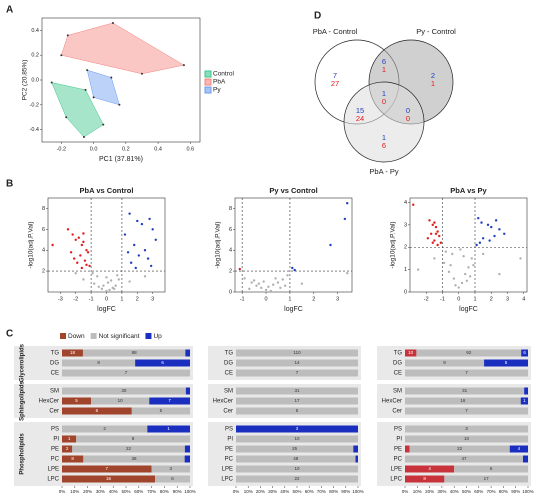  I want to click on segment-label: 47, so click(464, 458).